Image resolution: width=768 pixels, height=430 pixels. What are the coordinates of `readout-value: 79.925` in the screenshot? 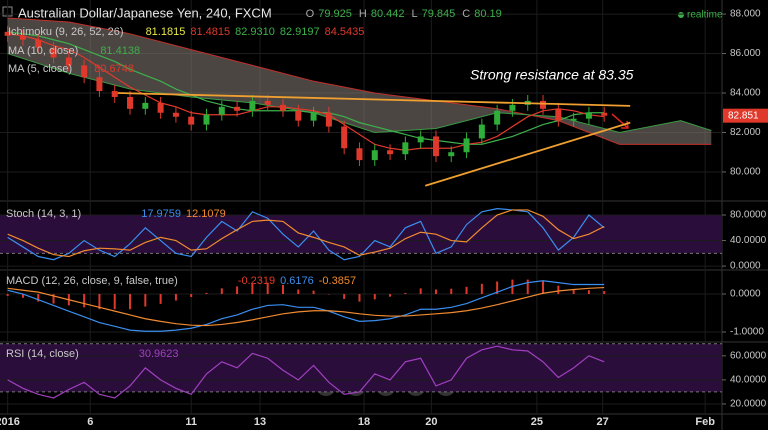 It's located at (335, 14).